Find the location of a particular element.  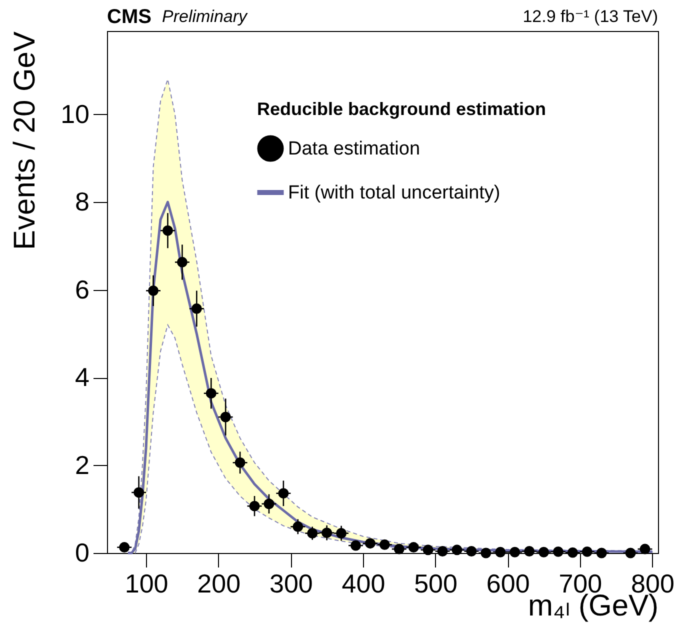

x-tick-label: 600 is located at coordinates (508, 583).